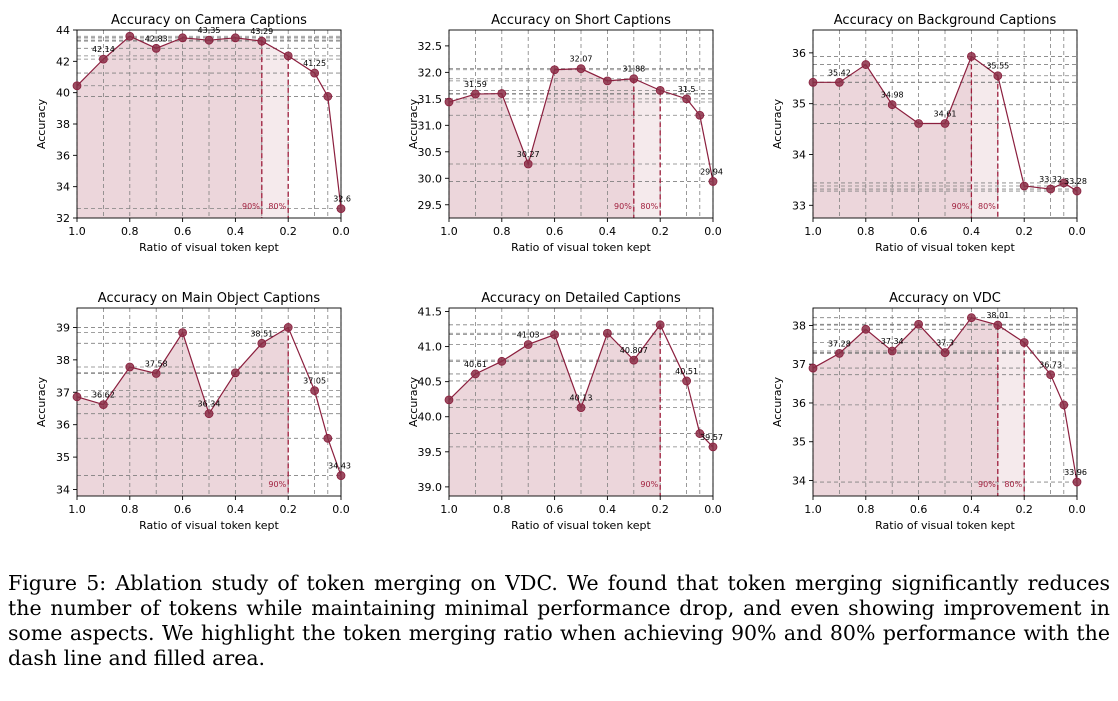  Describe the element at coordinates (528, 154) in the screenshot. I see `data-label: 30.27` at that location.